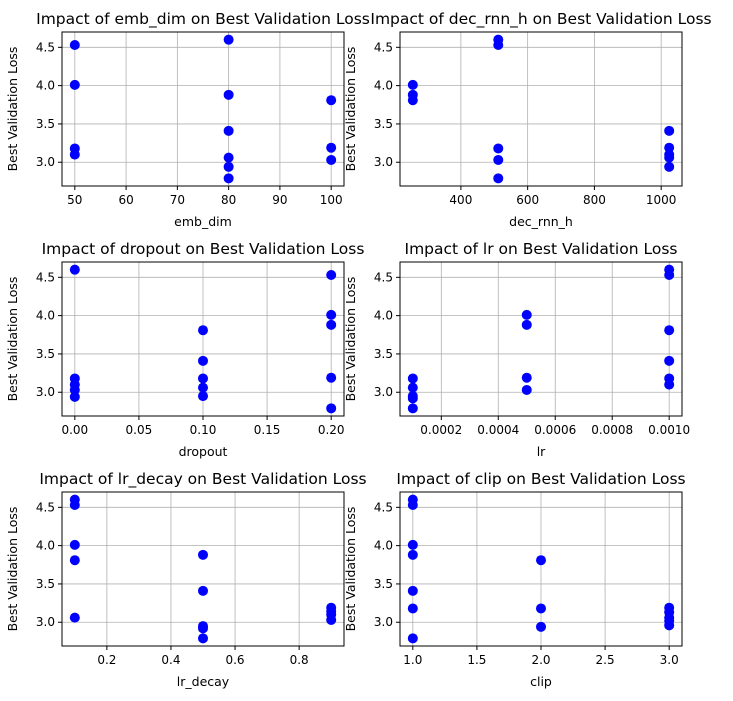 Image resolution: width=733 pixels, height=701 pixels. What do you see at coordinates (612, 430) in the screenshot?
I see `x-tick-label: 0.0008` at bounding box center [612, 430].